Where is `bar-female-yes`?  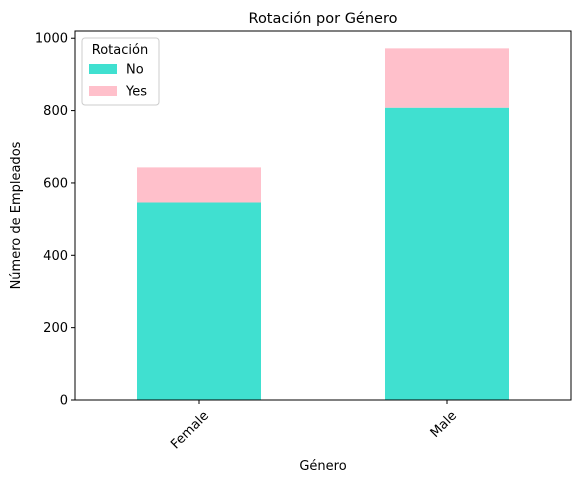
bar-female-yes is located at coordinates (199, 185).